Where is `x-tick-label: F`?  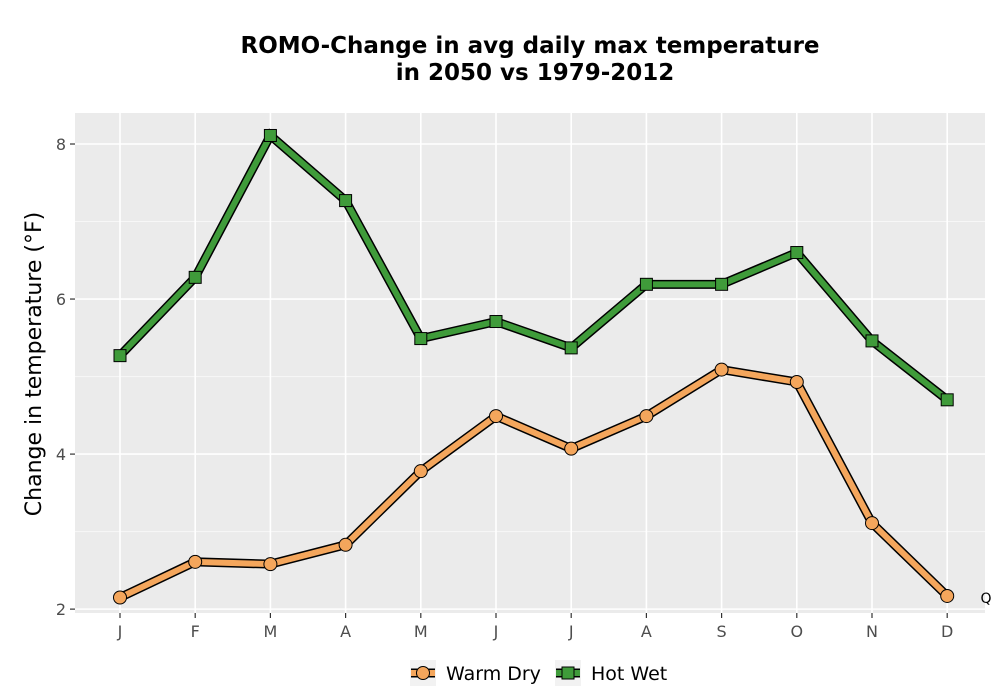 x-tick-label: F is located at coordinates (195, 631).